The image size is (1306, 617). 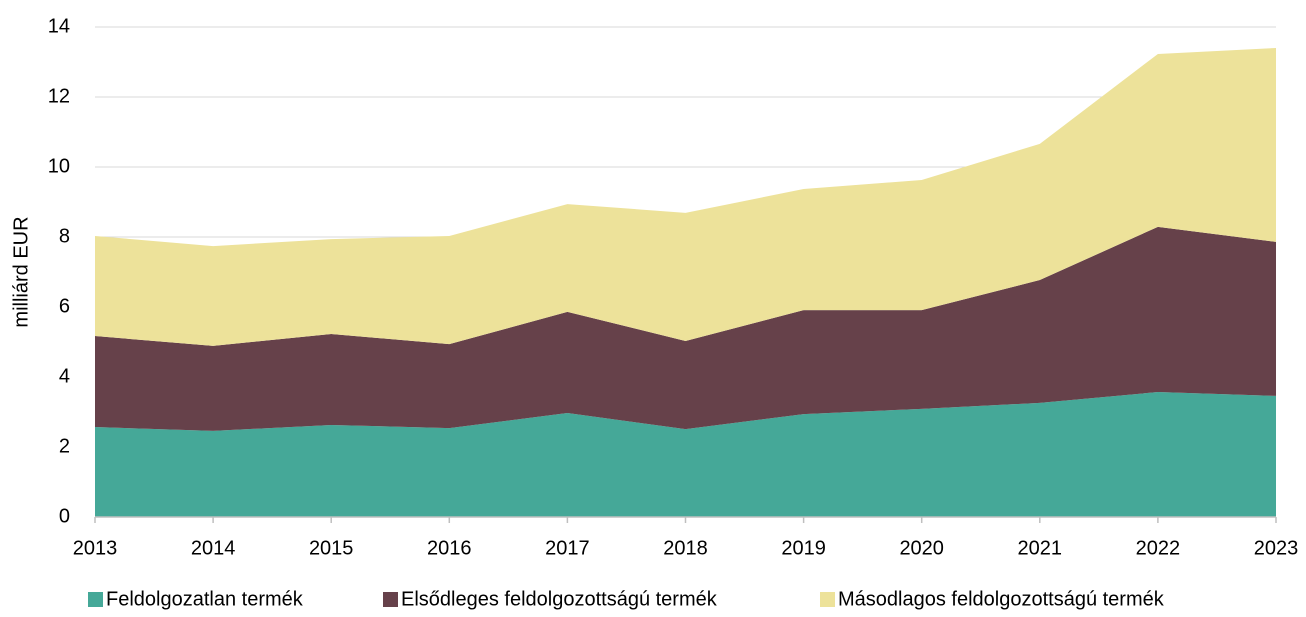 What do you see at coordinates (59, 26) in the screenshot?
I see `y-tick-label: 14` at bounding box center [59, 26].